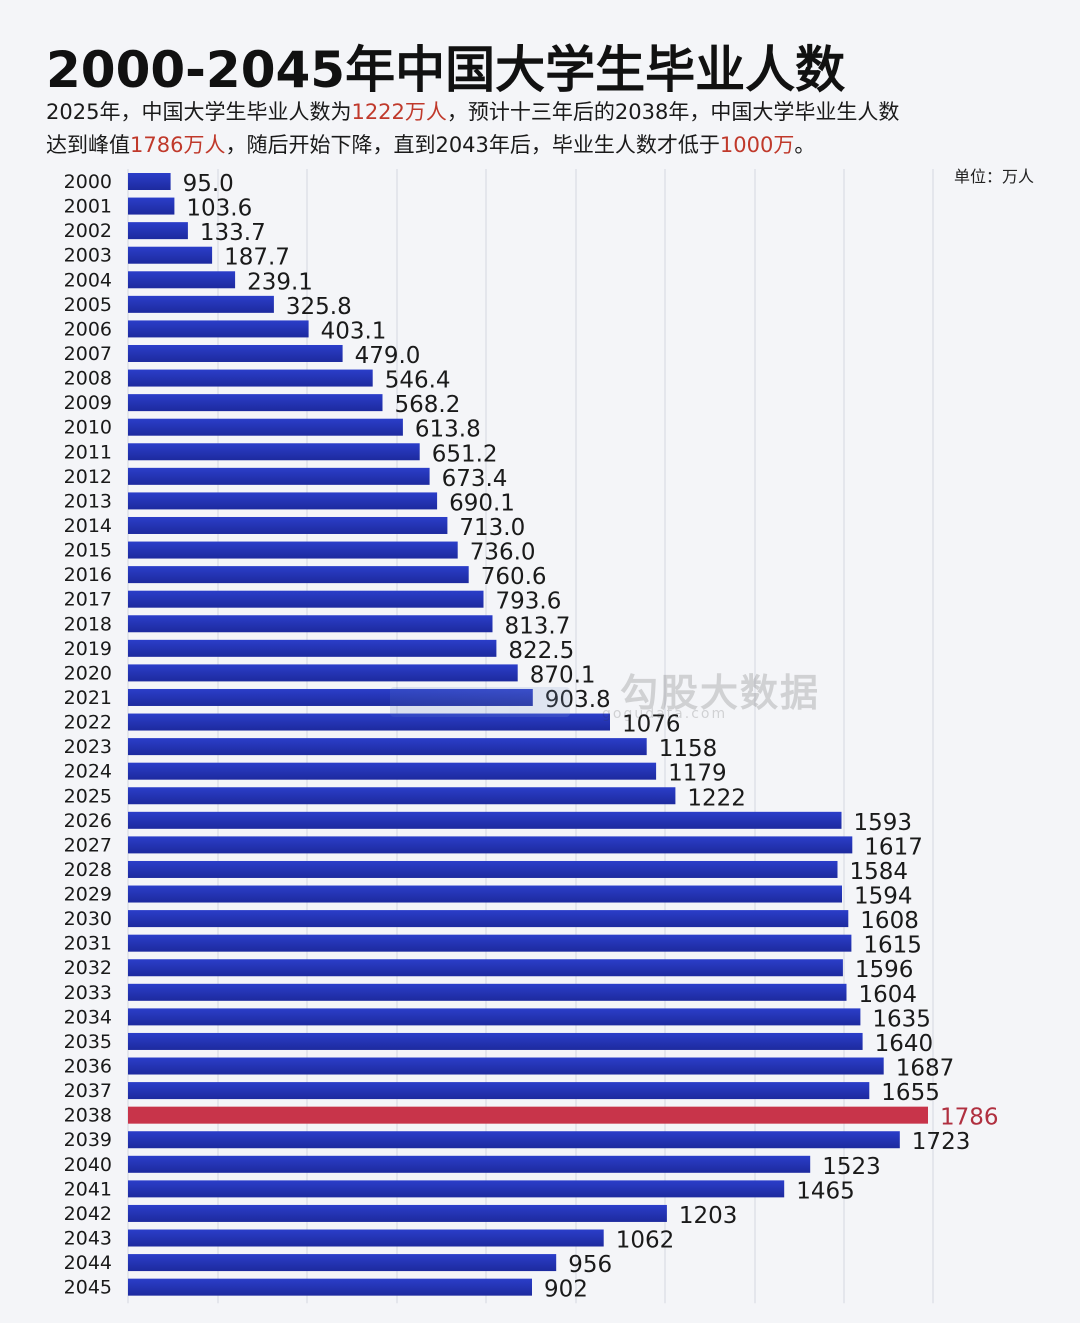  I want to click on value-label-2032: 1596, so click(884, 970).